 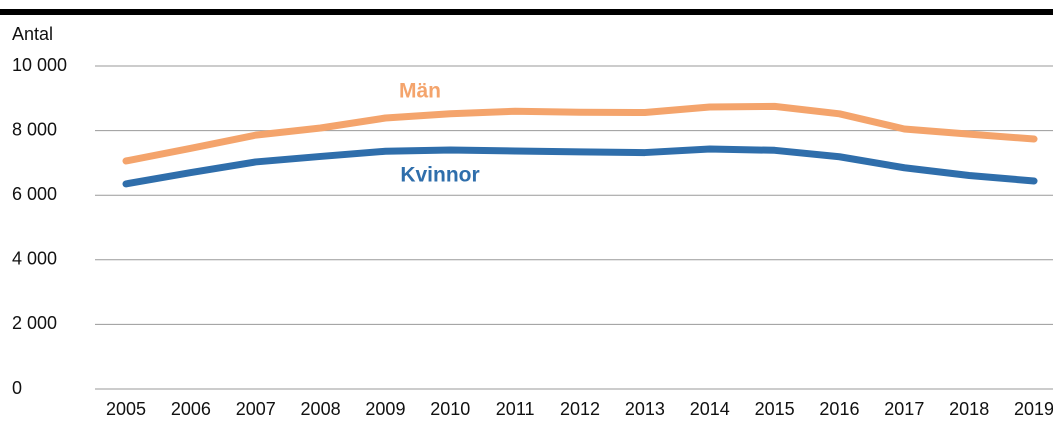 What do you see at coordinates (969, 409) in the screenshot?
I see `x-tick-label: 2018` at bounding box center [969, 409].